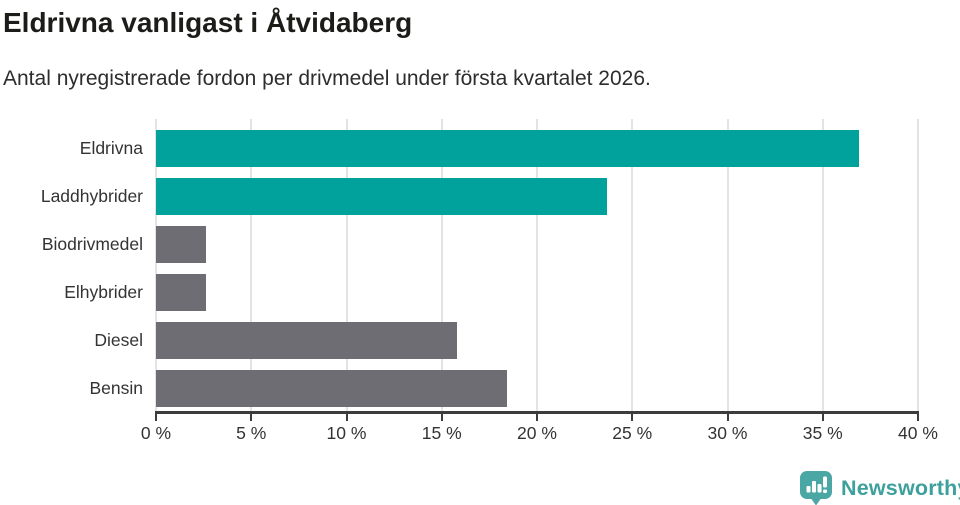 The image size is (960, 505). What do you see at coordinates (507, 148) in the screenshot?
I see `bar-eldrivna` at bounding box center [507, 148].